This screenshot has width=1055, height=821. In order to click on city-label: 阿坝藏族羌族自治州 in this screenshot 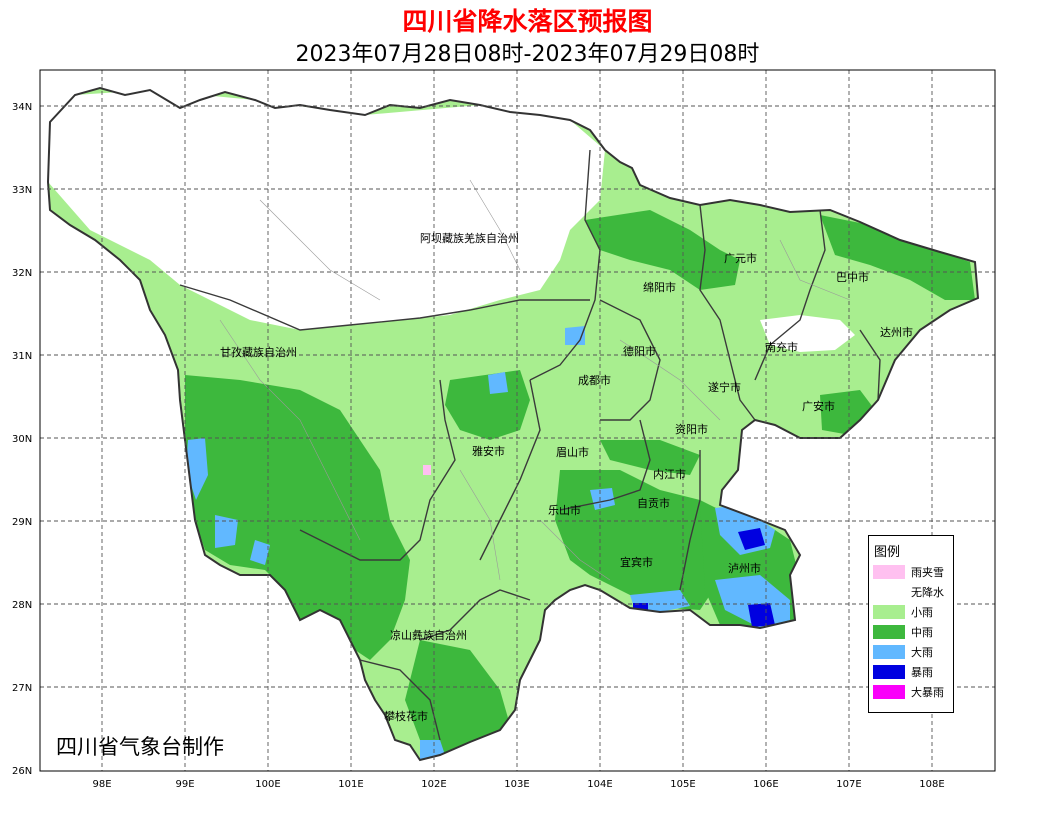, I will do `click(469, 238)`.